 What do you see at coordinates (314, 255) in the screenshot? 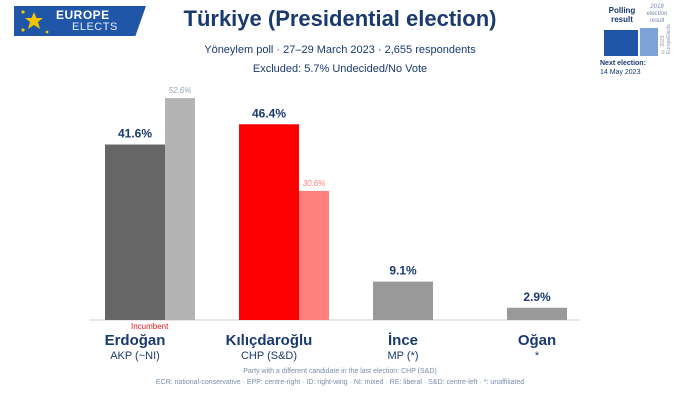
I see `bar-kilicdaroglu-2018` at bounding box center [314, 255].